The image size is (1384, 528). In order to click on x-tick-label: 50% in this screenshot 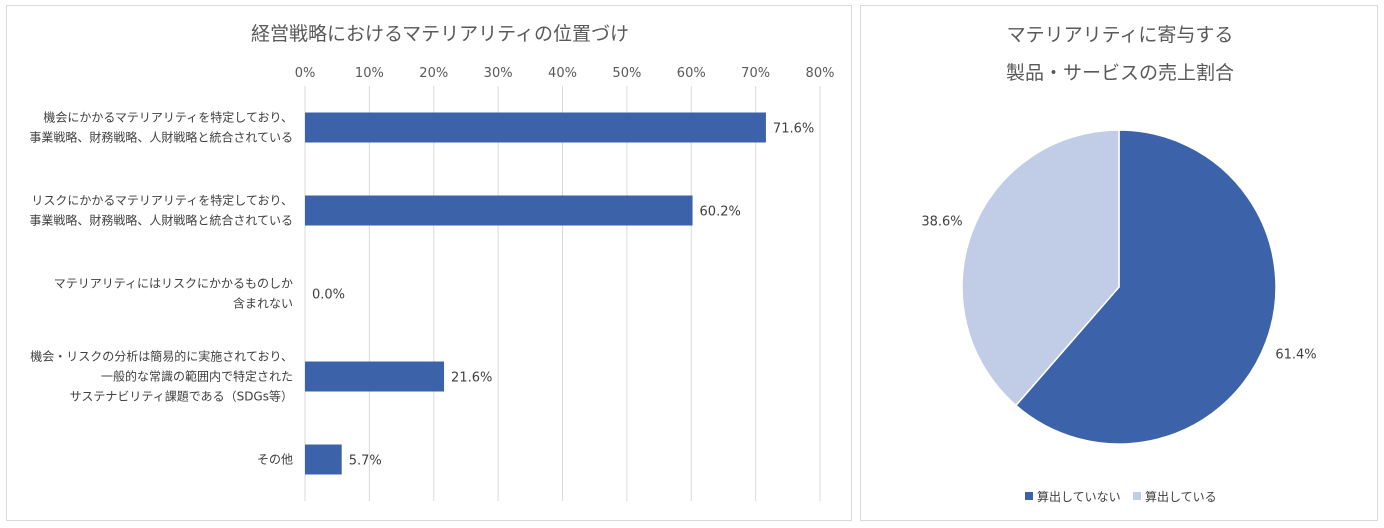, I will do `click(626, 73)`.